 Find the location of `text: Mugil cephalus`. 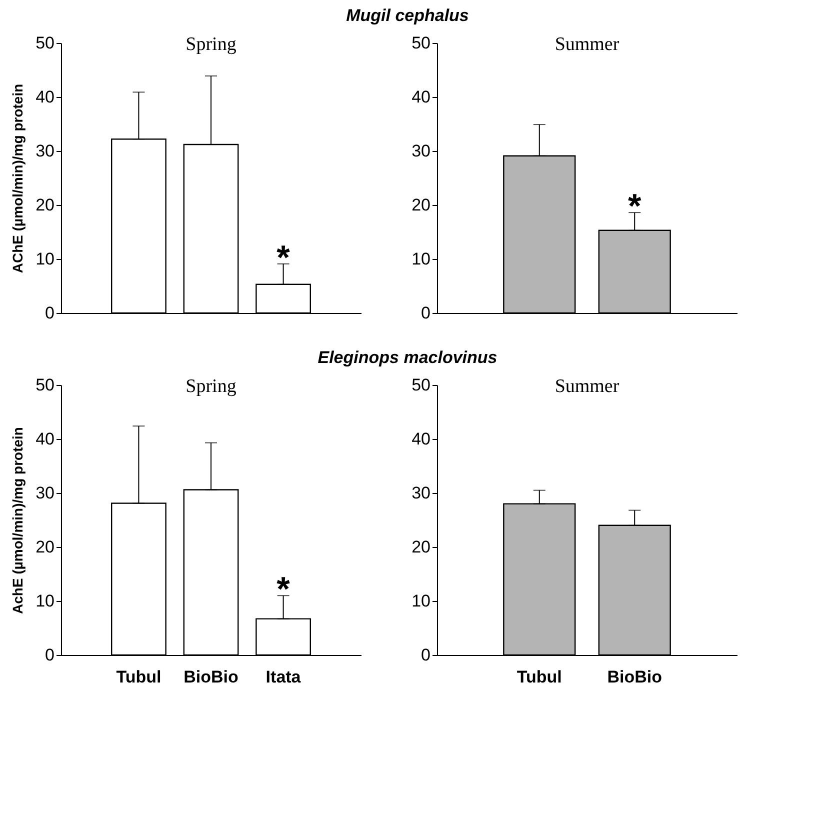

text: Mugil cephalus is located at coordinates (407, 16).